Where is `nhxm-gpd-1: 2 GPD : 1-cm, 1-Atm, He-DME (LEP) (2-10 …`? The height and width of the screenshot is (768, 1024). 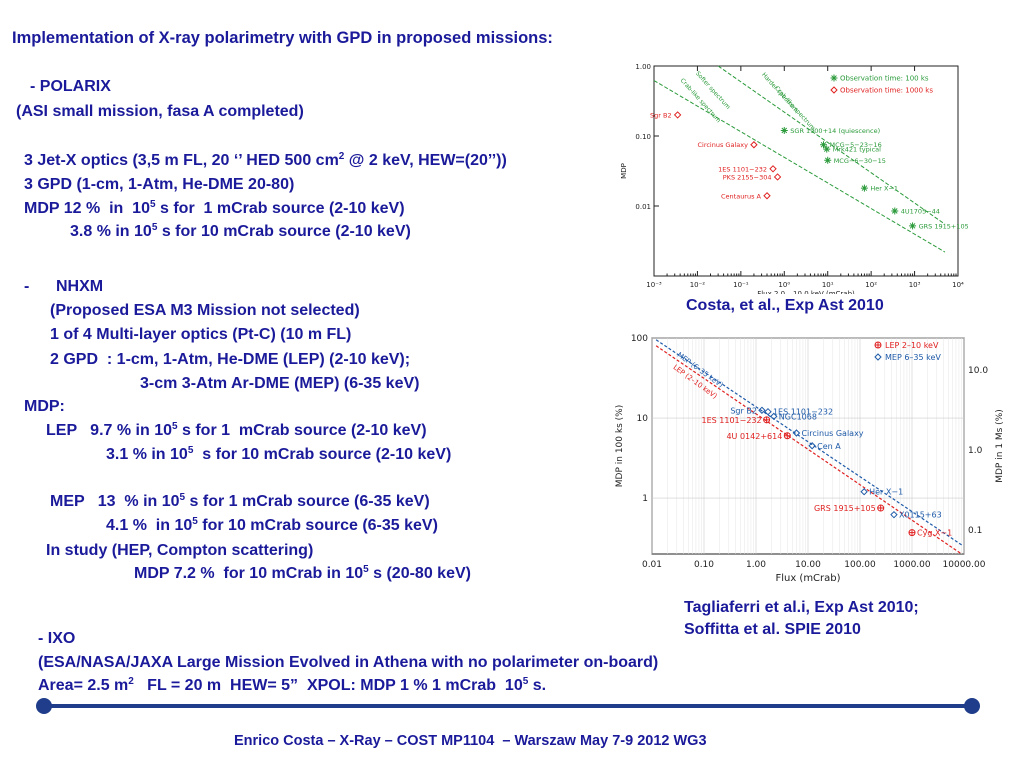 nhxm-gpd-1: 2 GPD : 1-cm, 1-Atm, He-DME (LEP) (2-10 … is located at coordinates (230, 359).